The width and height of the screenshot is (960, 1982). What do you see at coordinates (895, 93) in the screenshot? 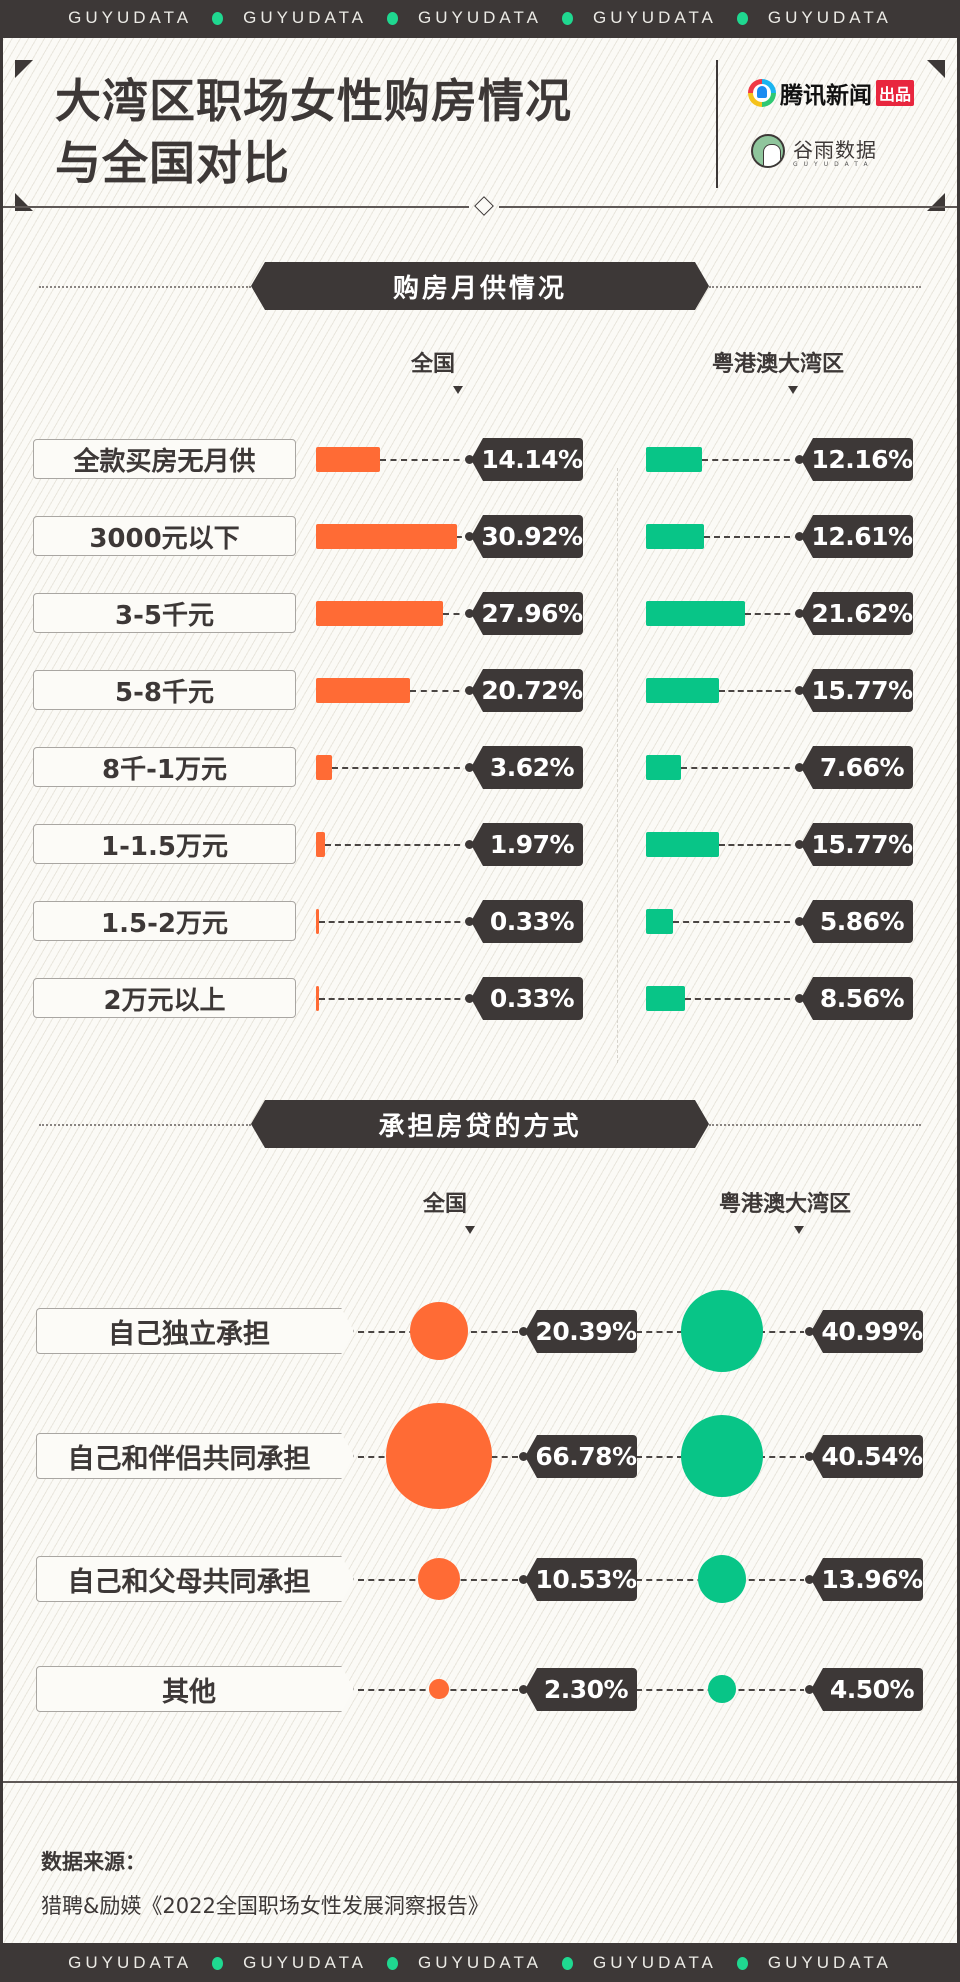
I see `logo-badge: 出品` at bounding box center [895, 93].